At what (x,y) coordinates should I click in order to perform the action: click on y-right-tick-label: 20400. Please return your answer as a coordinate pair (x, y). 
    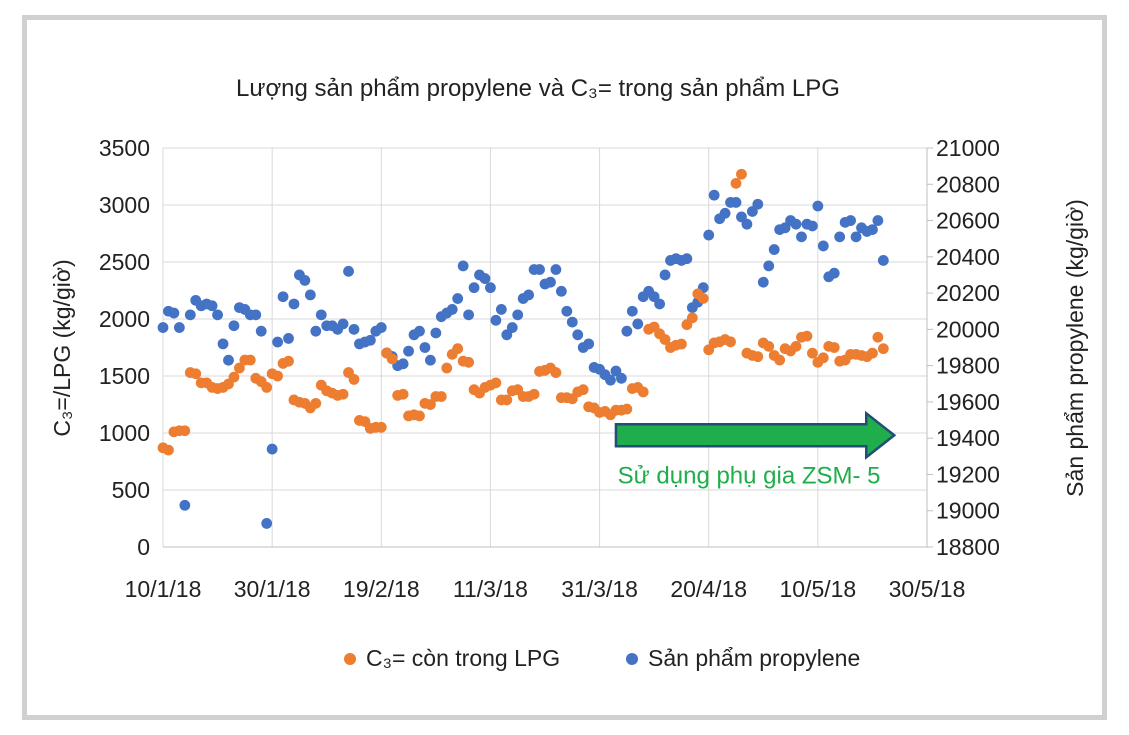
    Looking at the image, I should click on (968, 257).